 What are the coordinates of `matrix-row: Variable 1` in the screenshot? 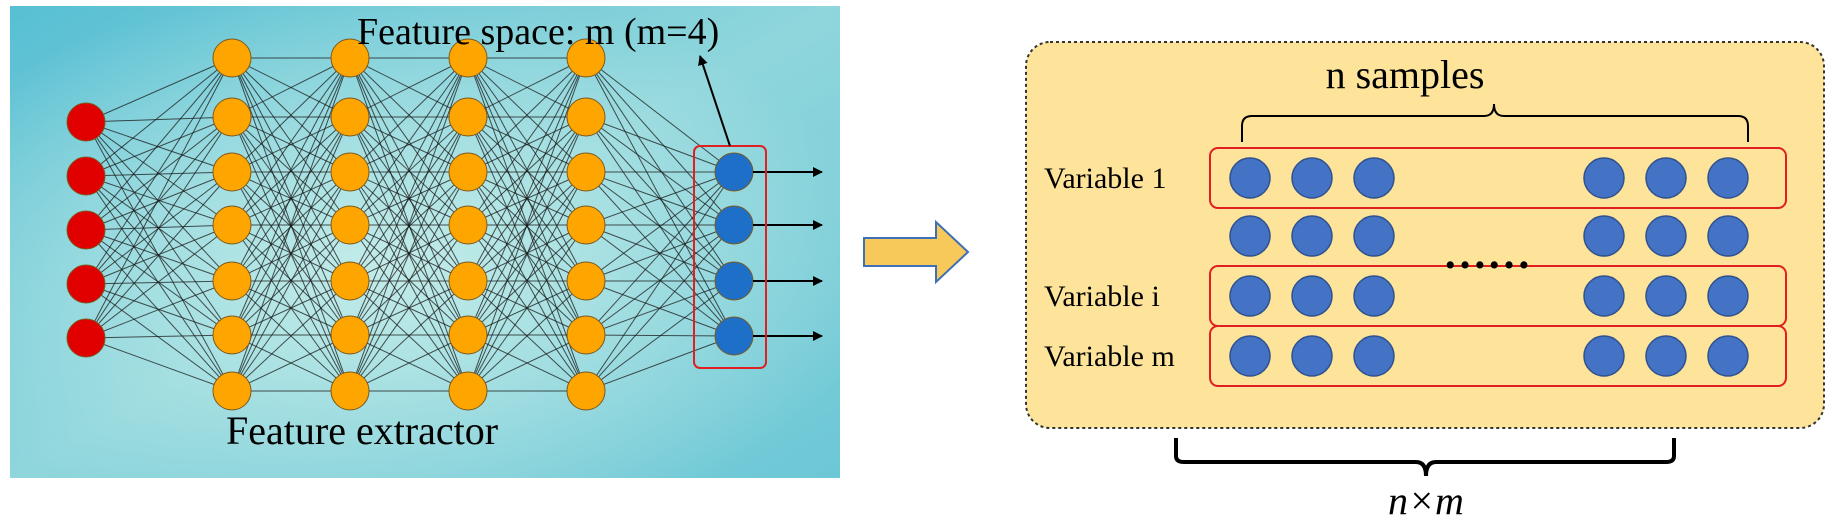 It's located at (1415, 178).